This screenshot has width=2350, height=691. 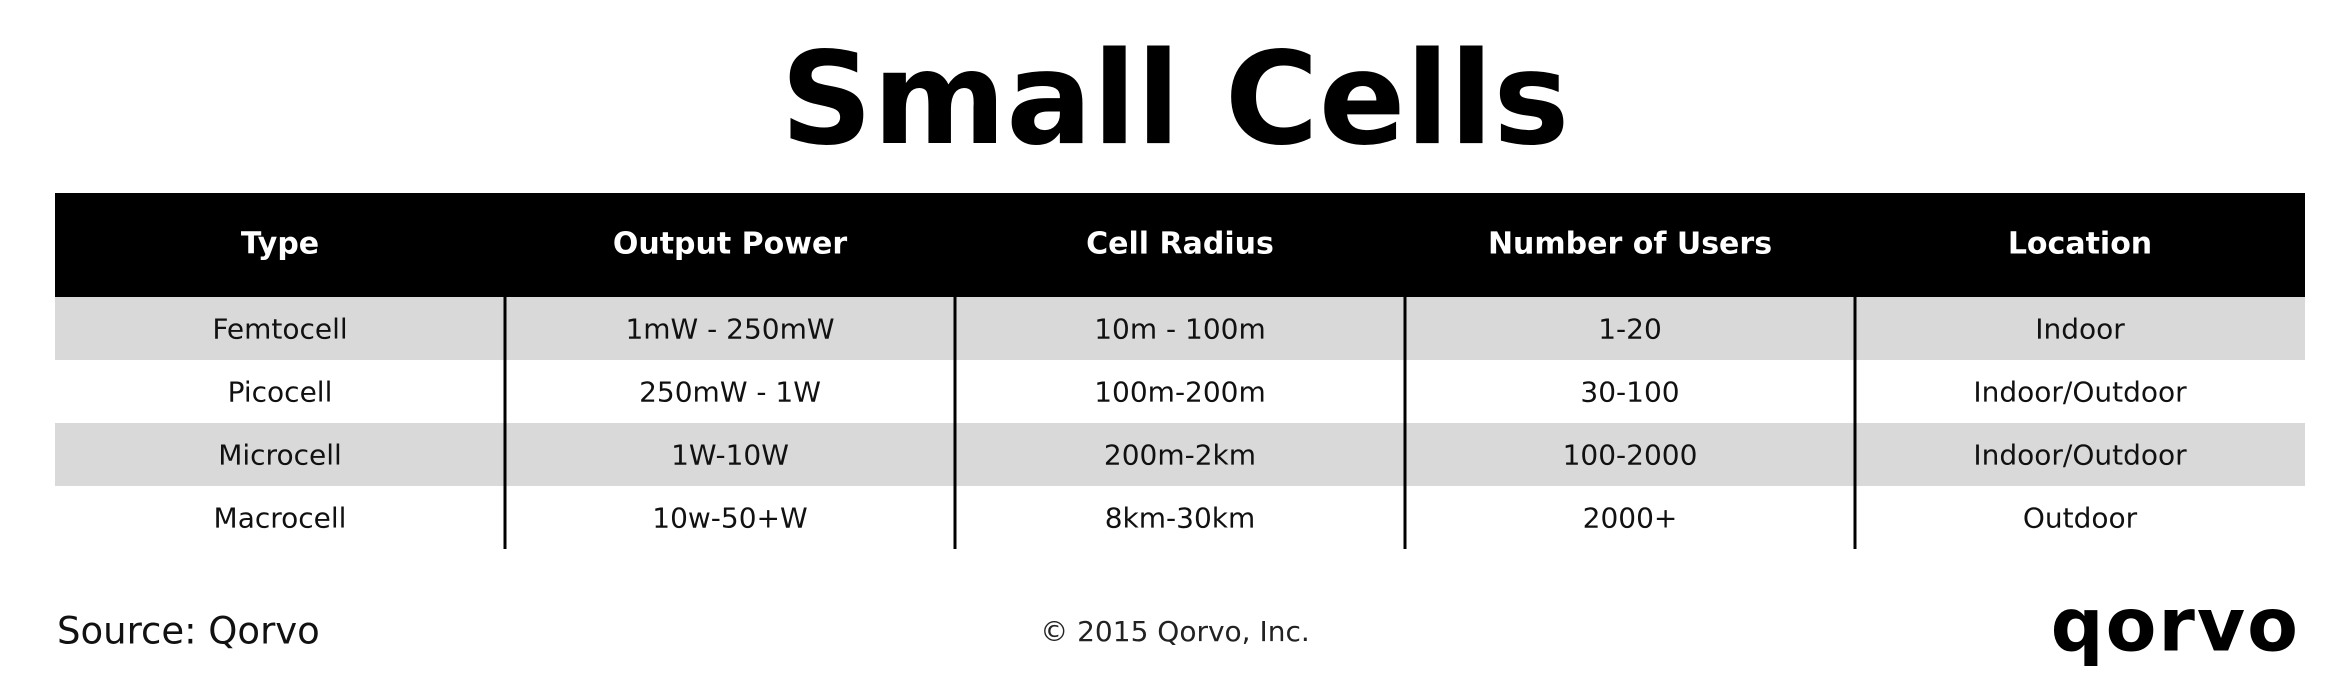 I want to click on cell: 100-2000, so click(x=1630, y=455).